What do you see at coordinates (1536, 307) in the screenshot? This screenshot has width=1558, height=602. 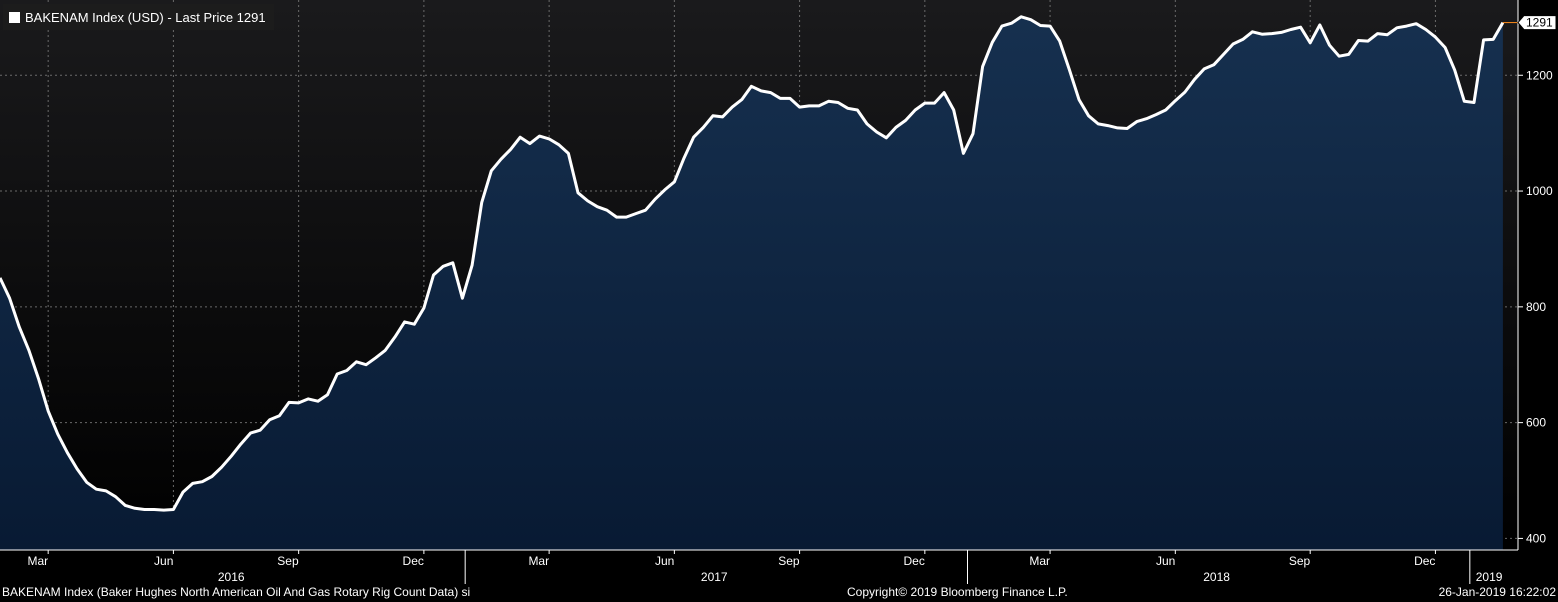 I see `y-tick-label: 800` at bounding box center [1536, 307].